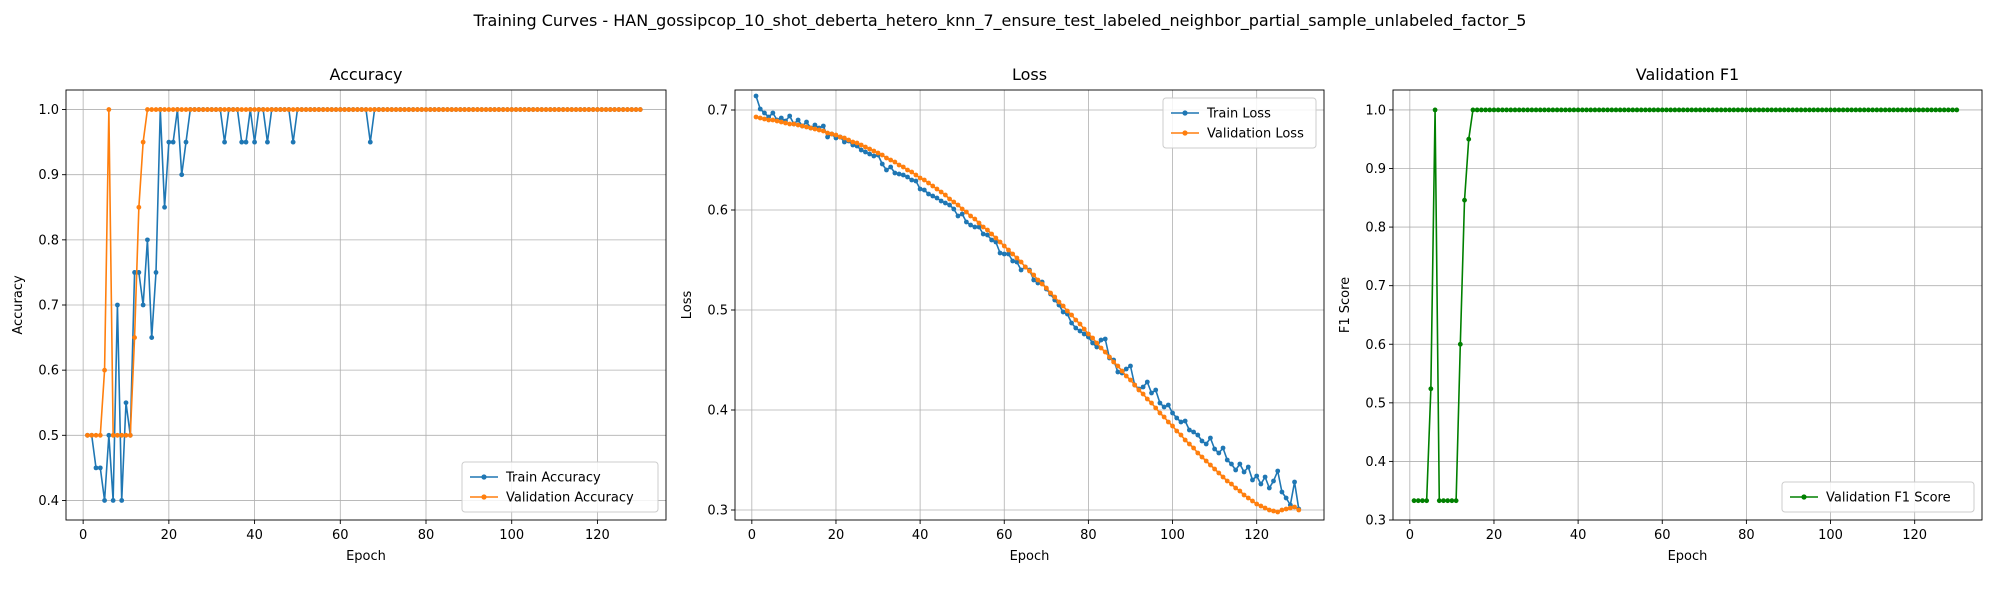 The image size is (2000, 604). What do you see at coordinates (1375, 345) in the screenshot?
I see `y-tick-label: 0.6` at bounding box center [1375, 345].